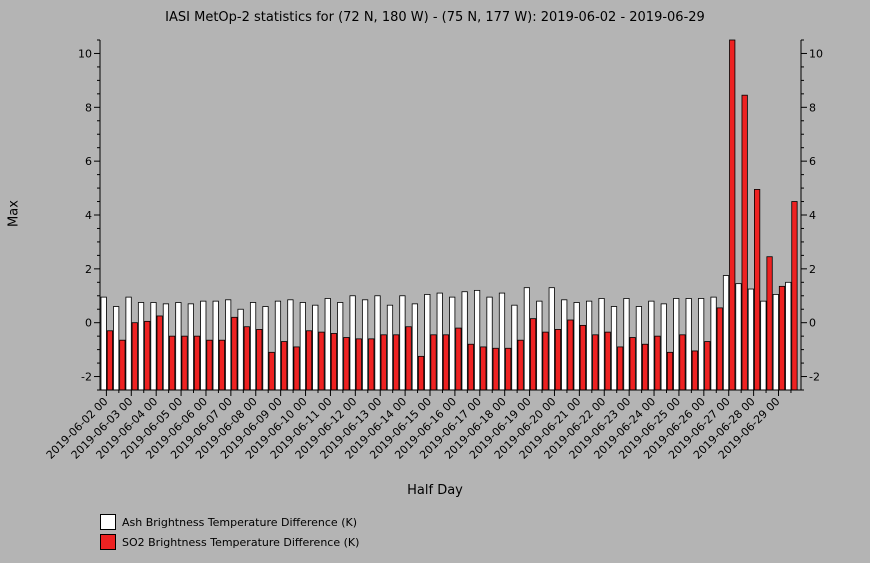  I want to click on x-axis-label: Half Day, so click(435, 490).